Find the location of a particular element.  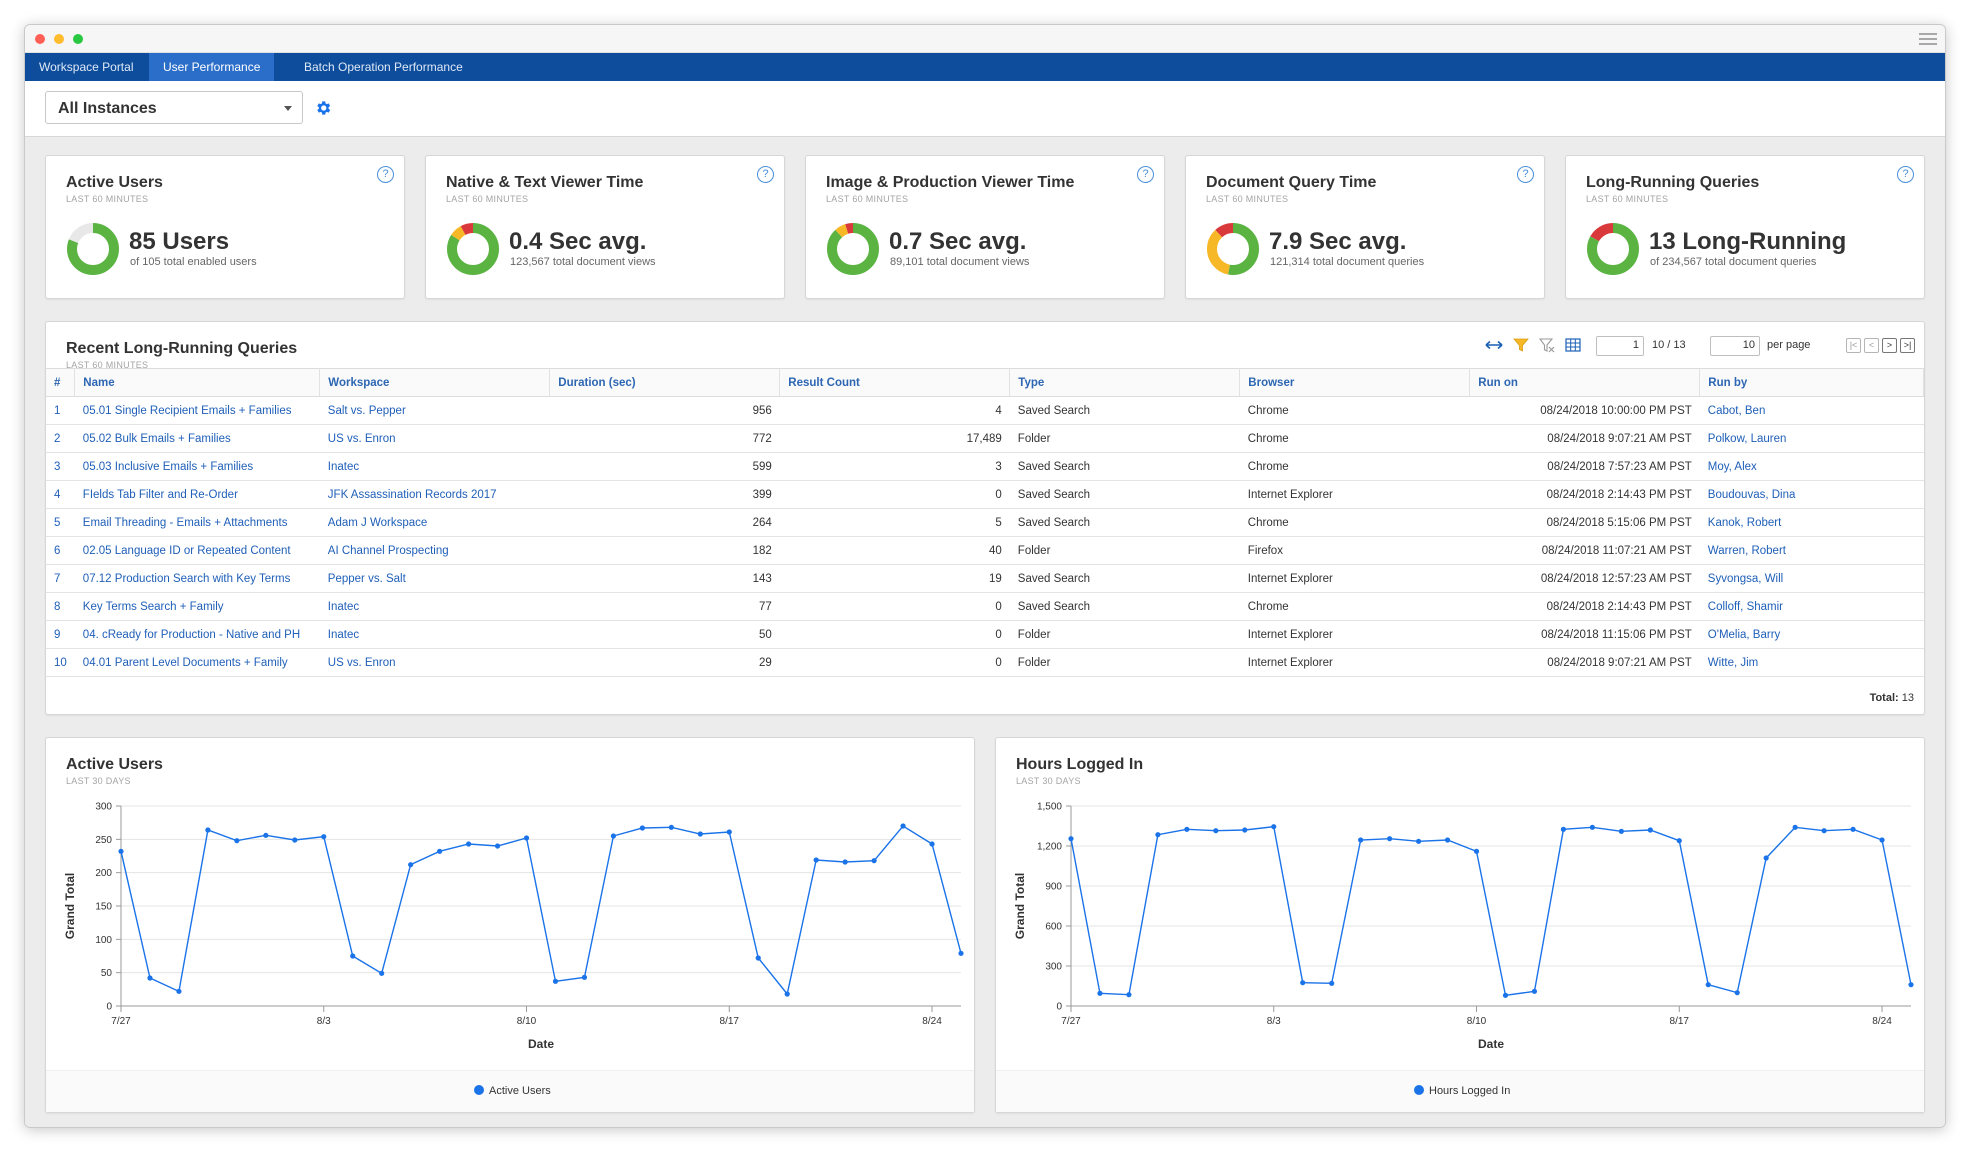

tab-workspace-portal: Workspace Portal is located at coordinates (86, 67).